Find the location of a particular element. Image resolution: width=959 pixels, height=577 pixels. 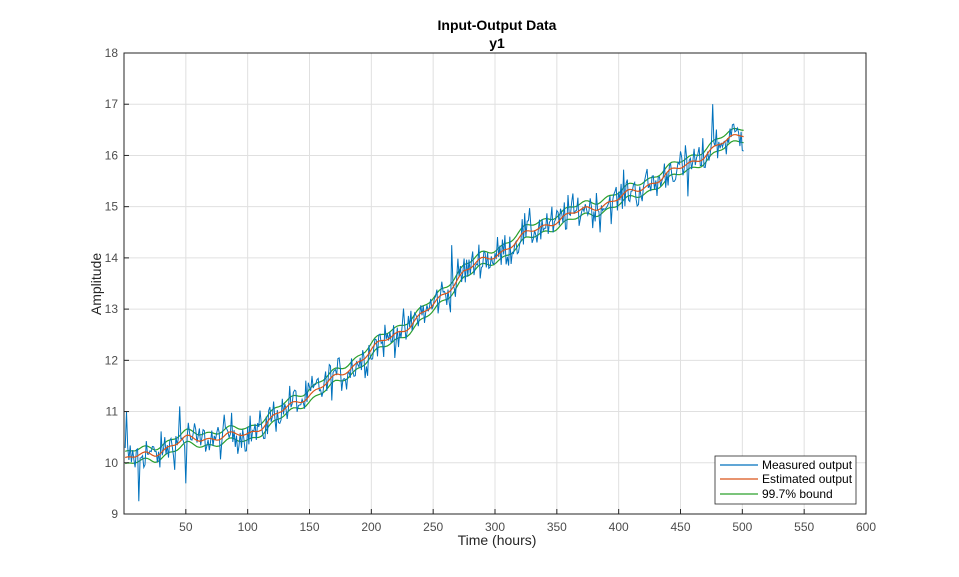

y-tick-label: 15 is located at coordinates (112, 207).